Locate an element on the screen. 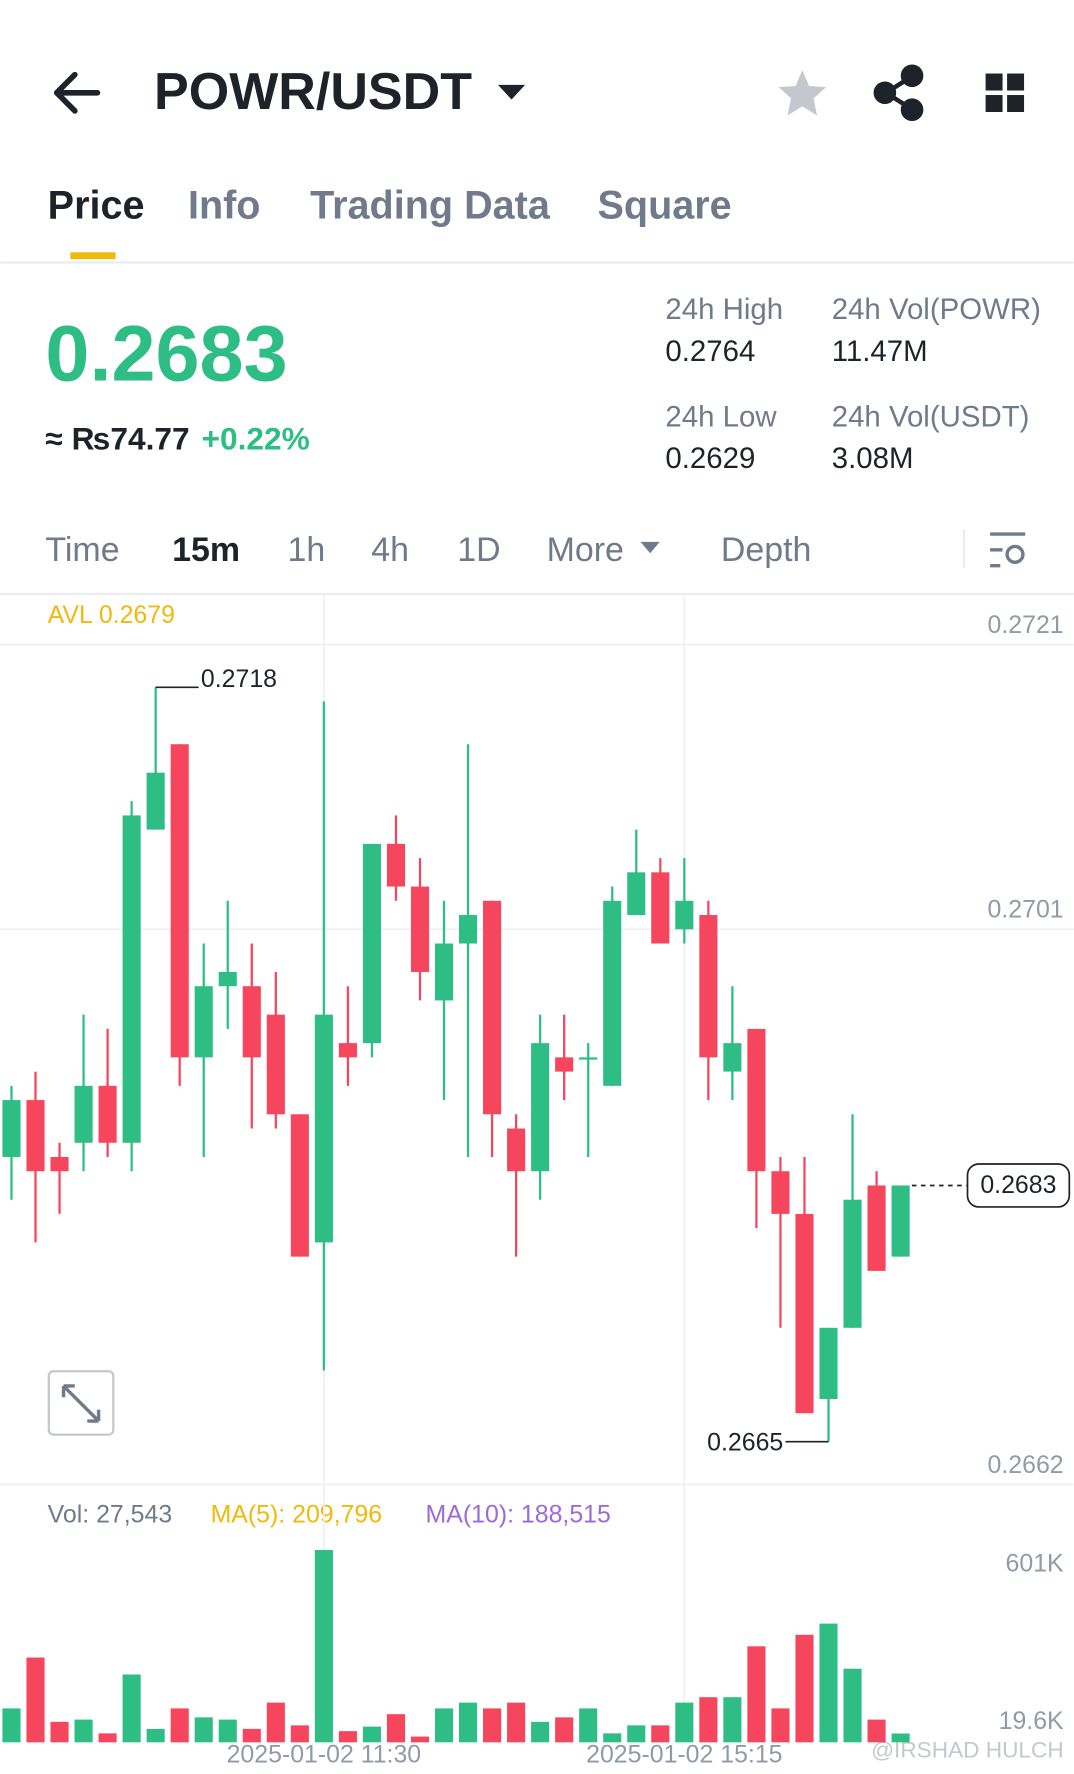 The image size is (1074, 1774). back-button is located at coordinates (77, 92).